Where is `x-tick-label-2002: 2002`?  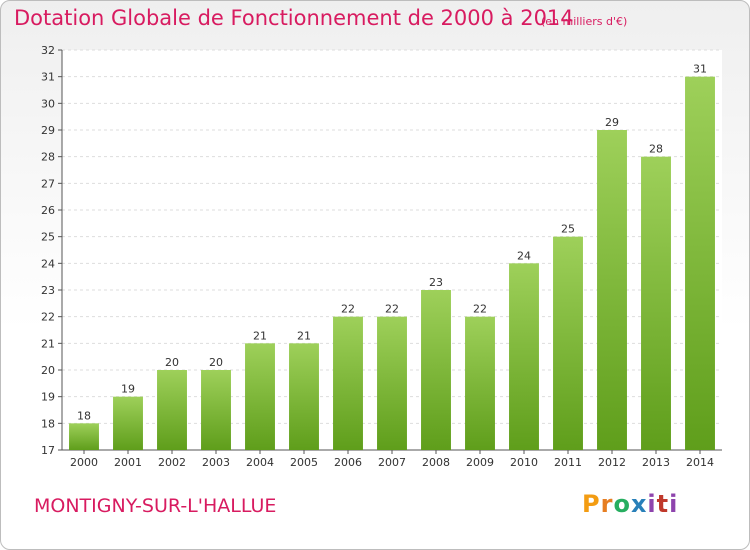 x-tick-label-2002: 2002 is located at coordinates (172, 462).